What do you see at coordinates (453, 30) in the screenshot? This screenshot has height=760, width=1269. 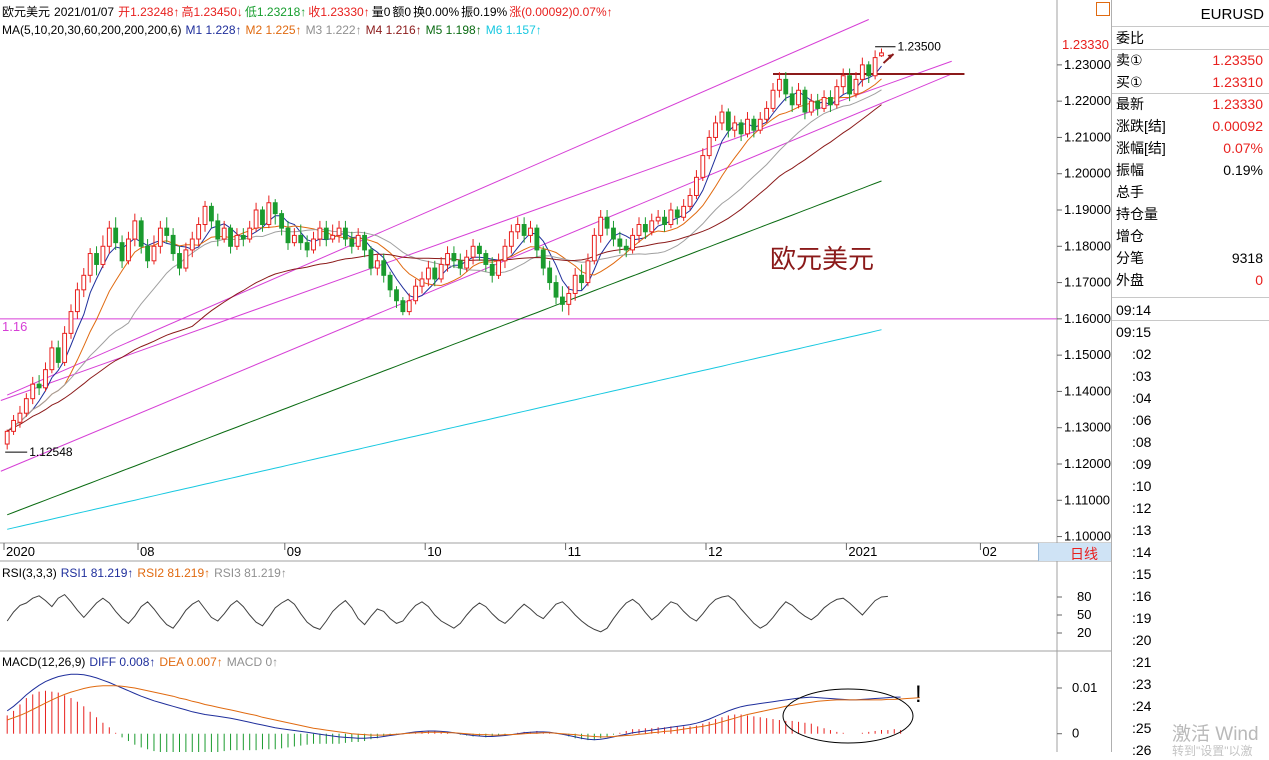 I see `legend-item: M5 1.198↑` at bounding box center [453, 30].